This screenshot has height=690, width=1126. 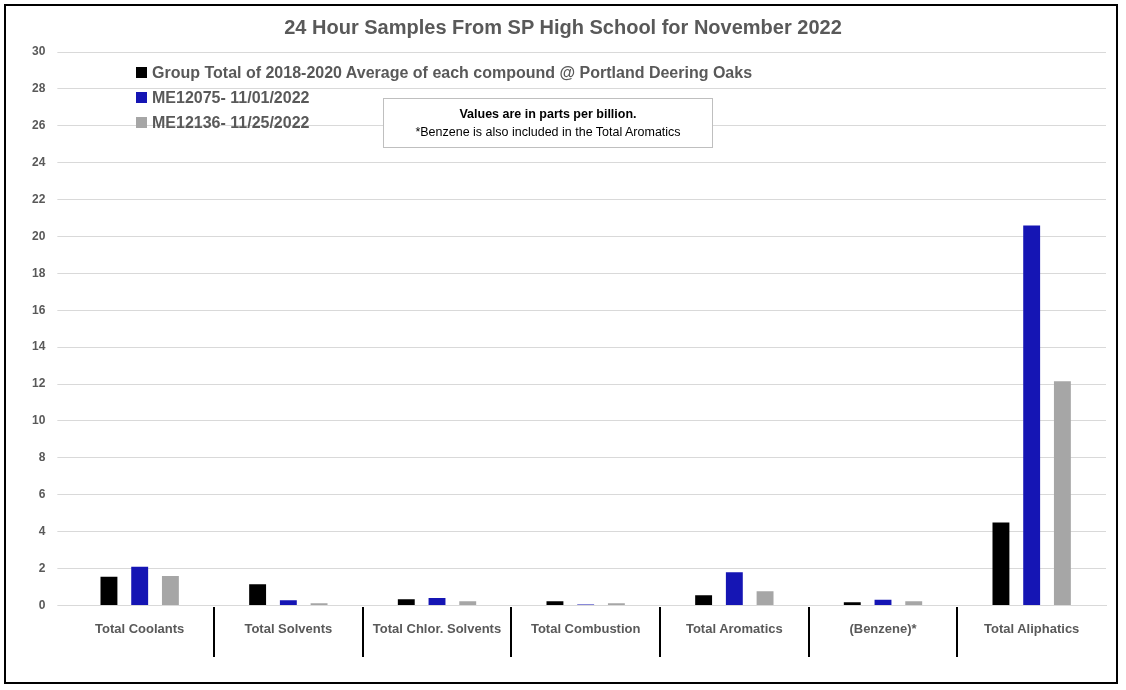 I want to click on y-tick-label: 10, so click(x=38, y=420).